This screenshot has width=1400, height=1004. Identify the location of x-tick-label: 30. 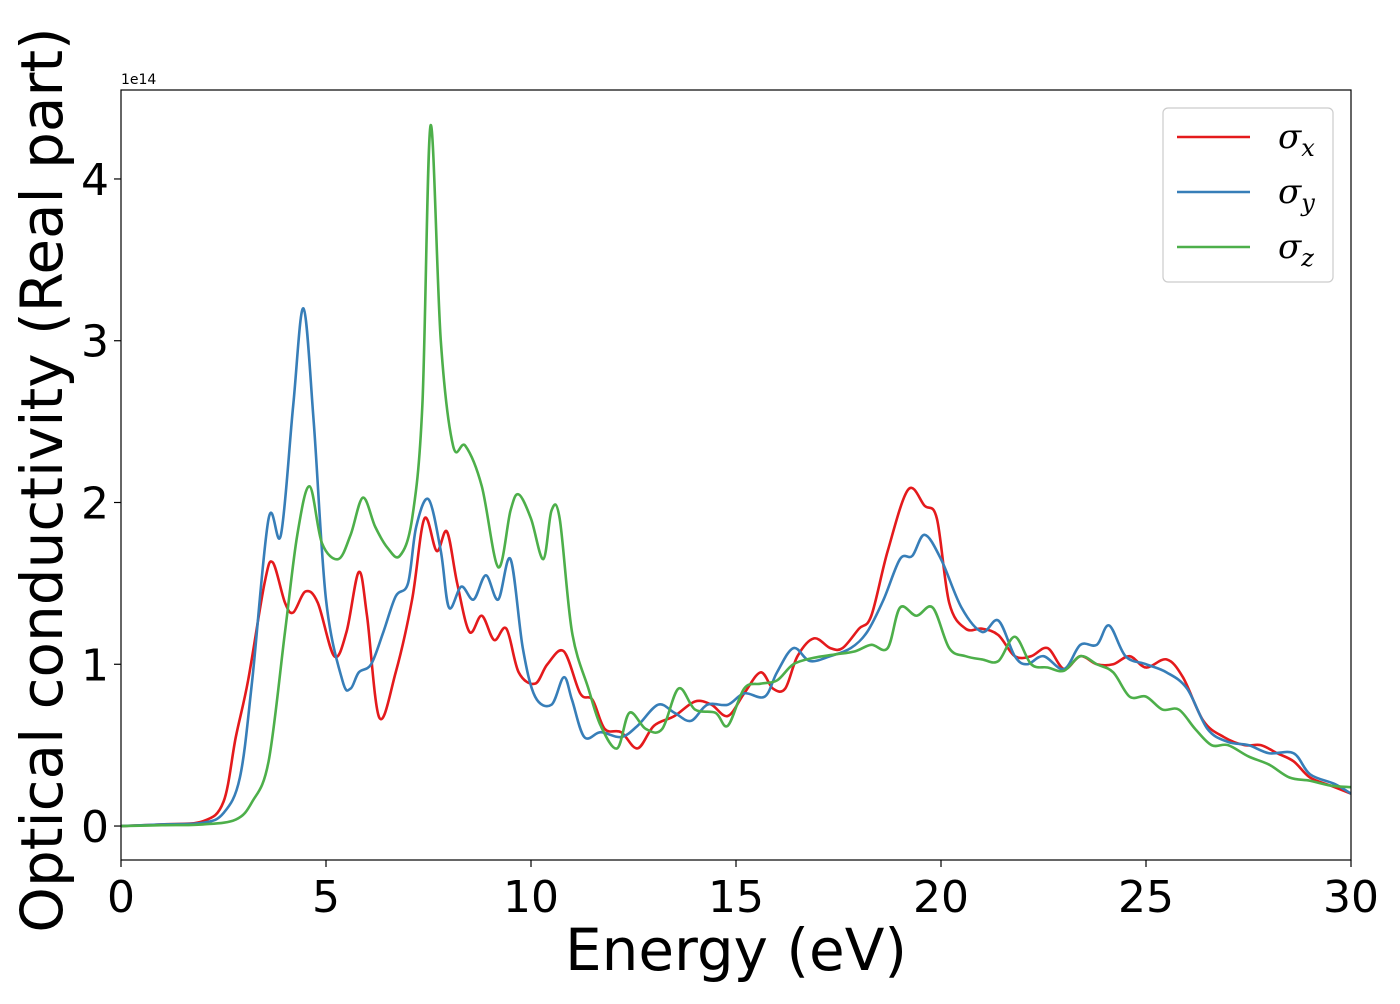
(1351, 897).